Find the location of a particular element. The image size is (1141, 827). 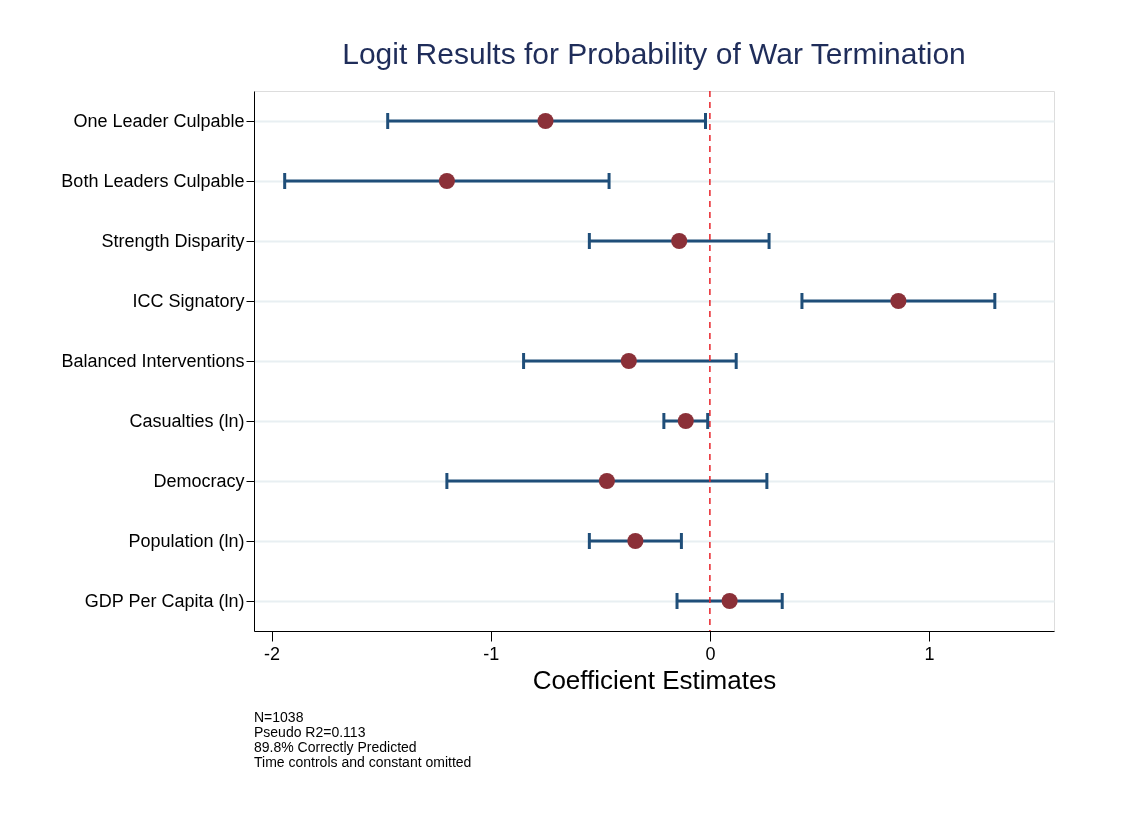

y-tick-label: Balanced Interventions is located at coordinates (153, 360).